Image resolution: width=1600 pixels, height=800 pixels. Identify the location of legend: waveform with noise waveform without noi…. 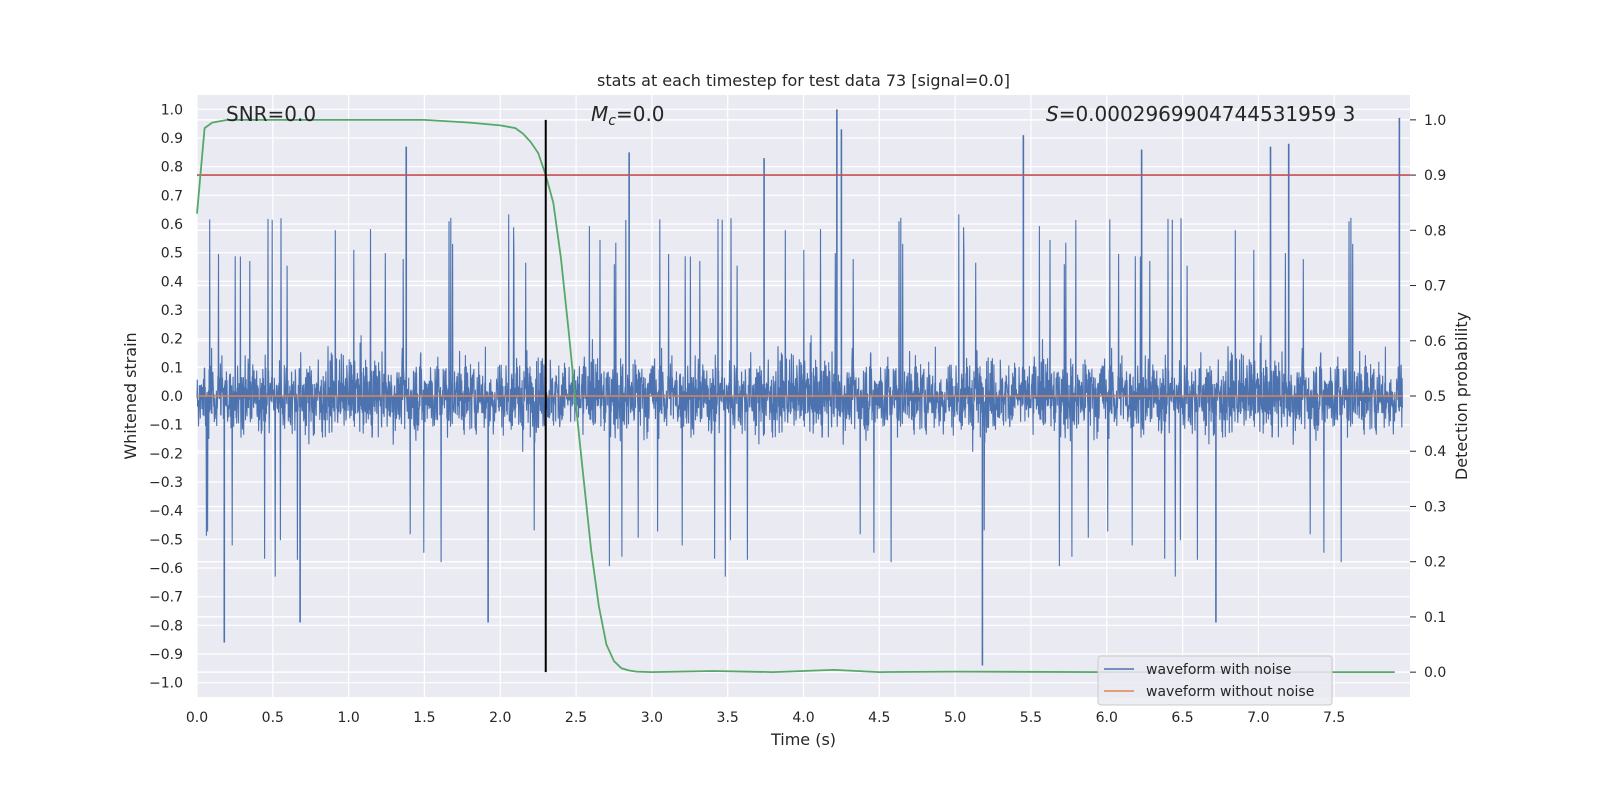
(1215, 680).